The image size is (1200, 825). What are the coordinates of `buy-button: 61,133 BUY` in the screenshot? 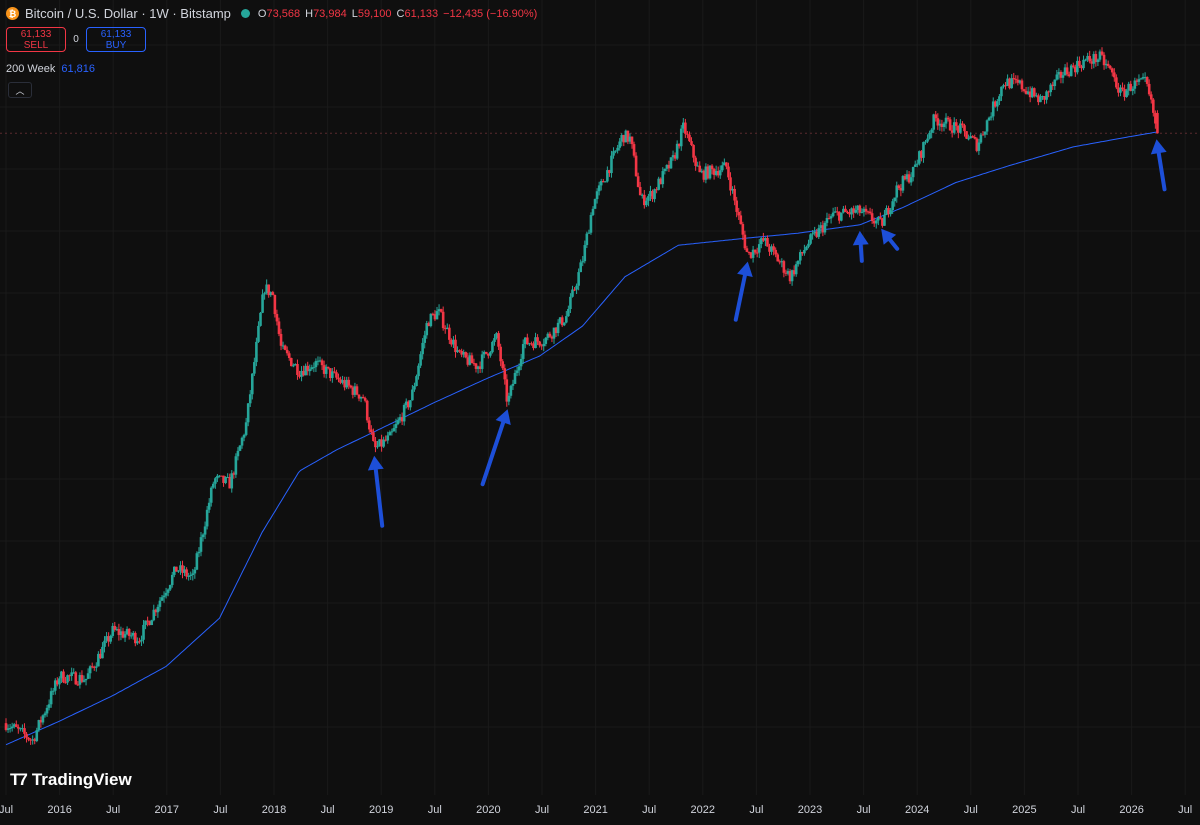 It's located at (116, 39).